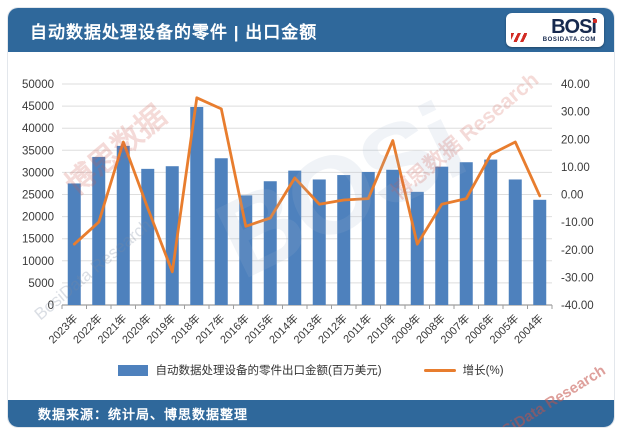  Describe the element at coordinates (577, 306) in the screenshot. I see `svg-text: -40.00` at that location.